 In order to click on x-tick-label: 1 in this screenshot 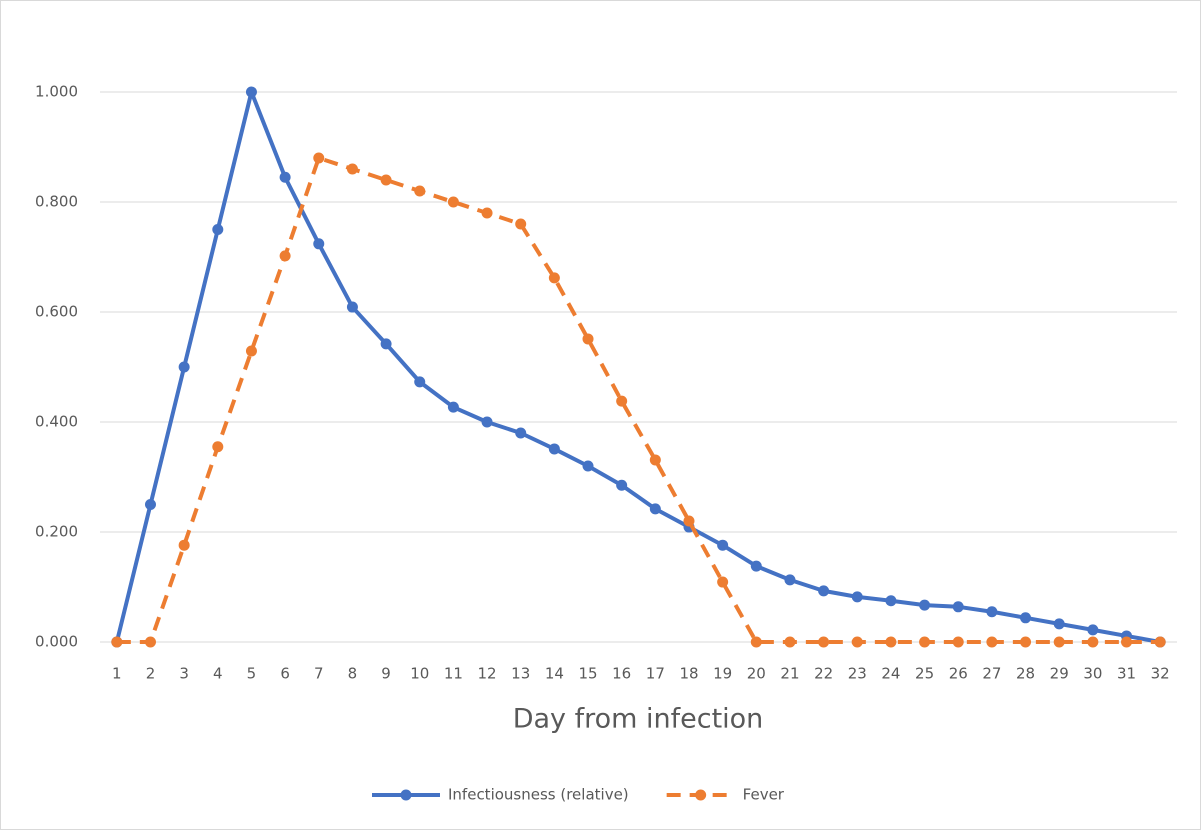, I will do `click(117, 674)`.